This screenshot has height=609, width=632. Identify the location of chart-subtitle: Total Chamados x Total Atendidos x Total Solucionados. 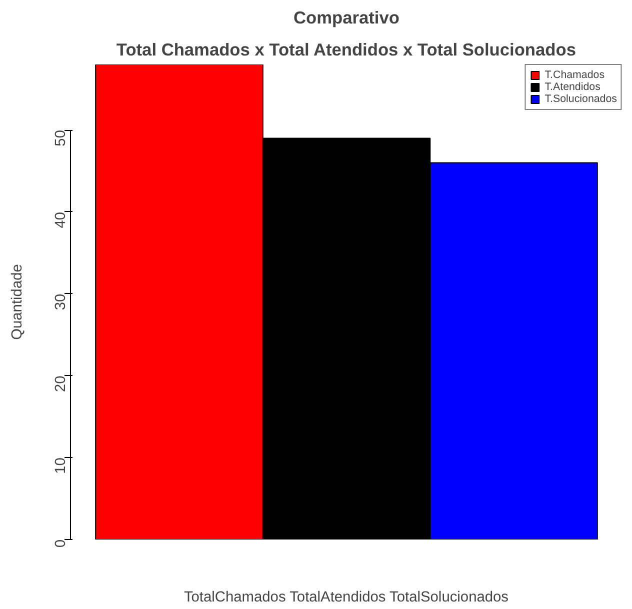
(346, 50).